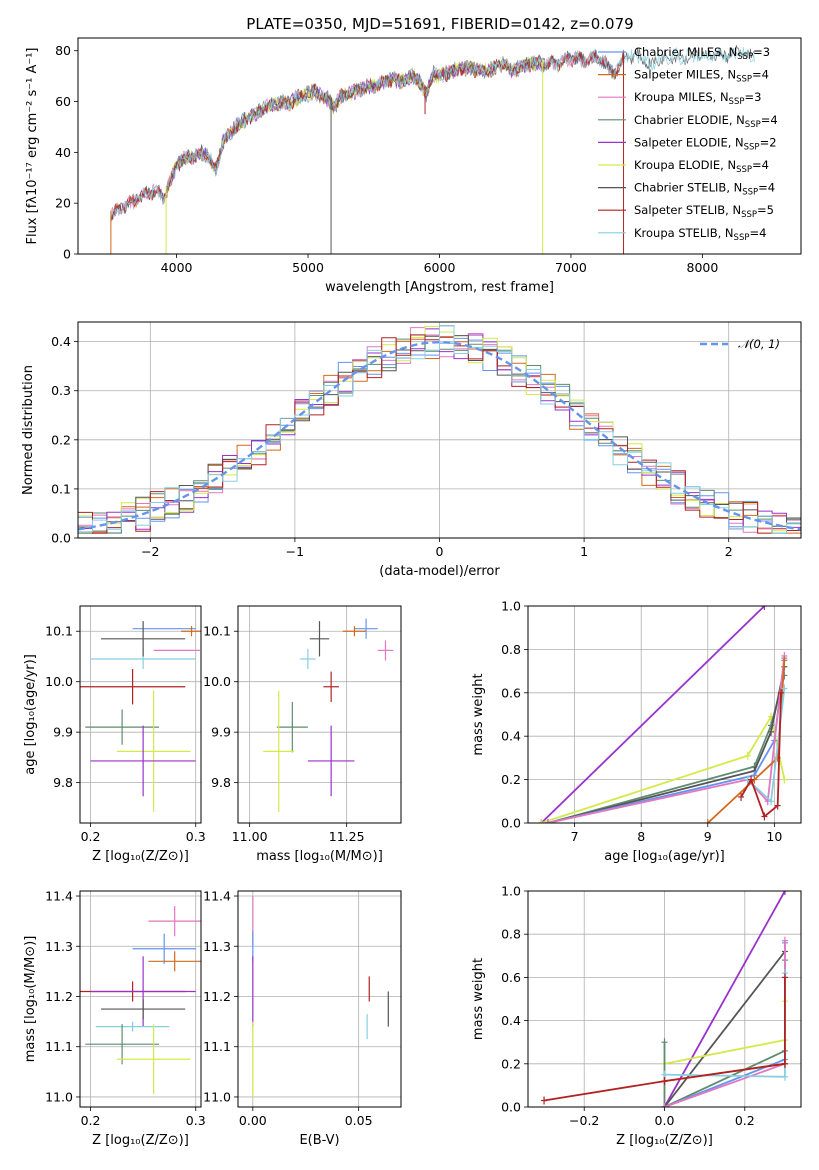 Image resolution: width=819 pixels, height=1170 pixels. What do you see at coordinates (217, 1046) in the screenshot?
I see `y-tick-label: 11.1` at bounding box center [217, 1046].